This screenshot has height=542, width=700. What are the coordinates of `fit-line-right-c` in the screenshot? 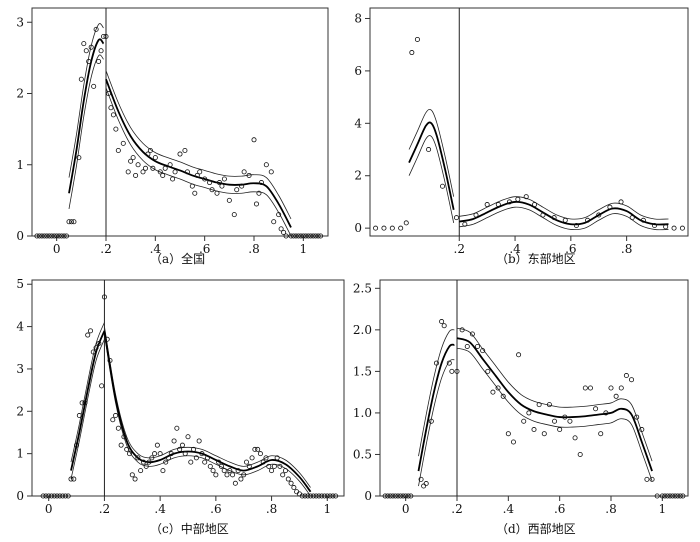 It's located at (207, 411).